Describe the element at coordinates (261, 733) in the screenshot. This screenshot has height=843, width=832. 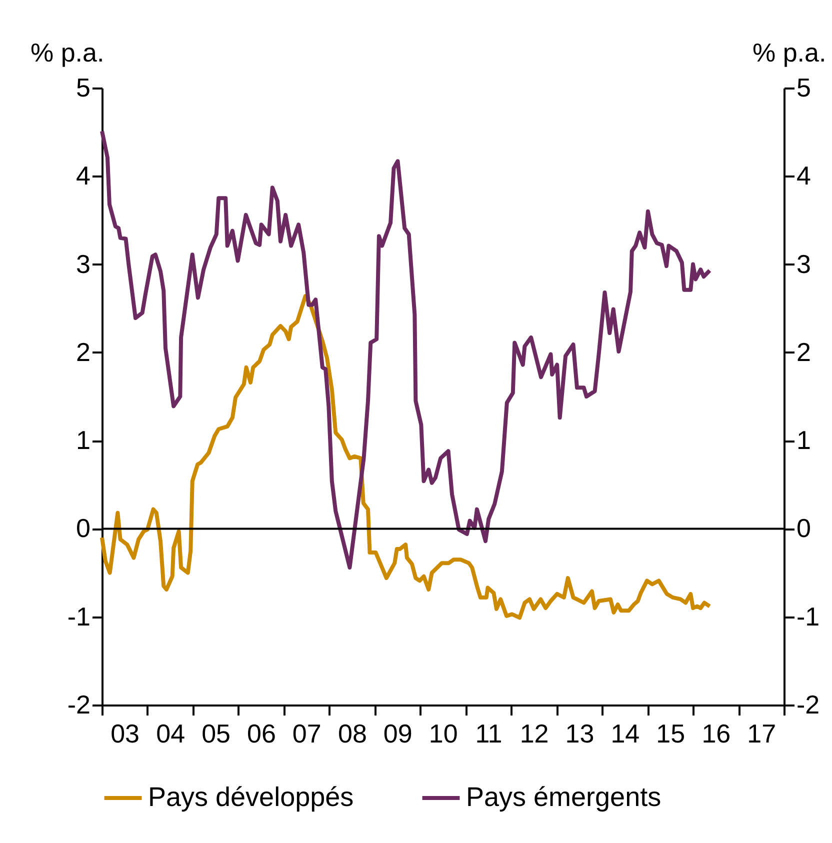
I see `x-tick-label: 06` at that location.